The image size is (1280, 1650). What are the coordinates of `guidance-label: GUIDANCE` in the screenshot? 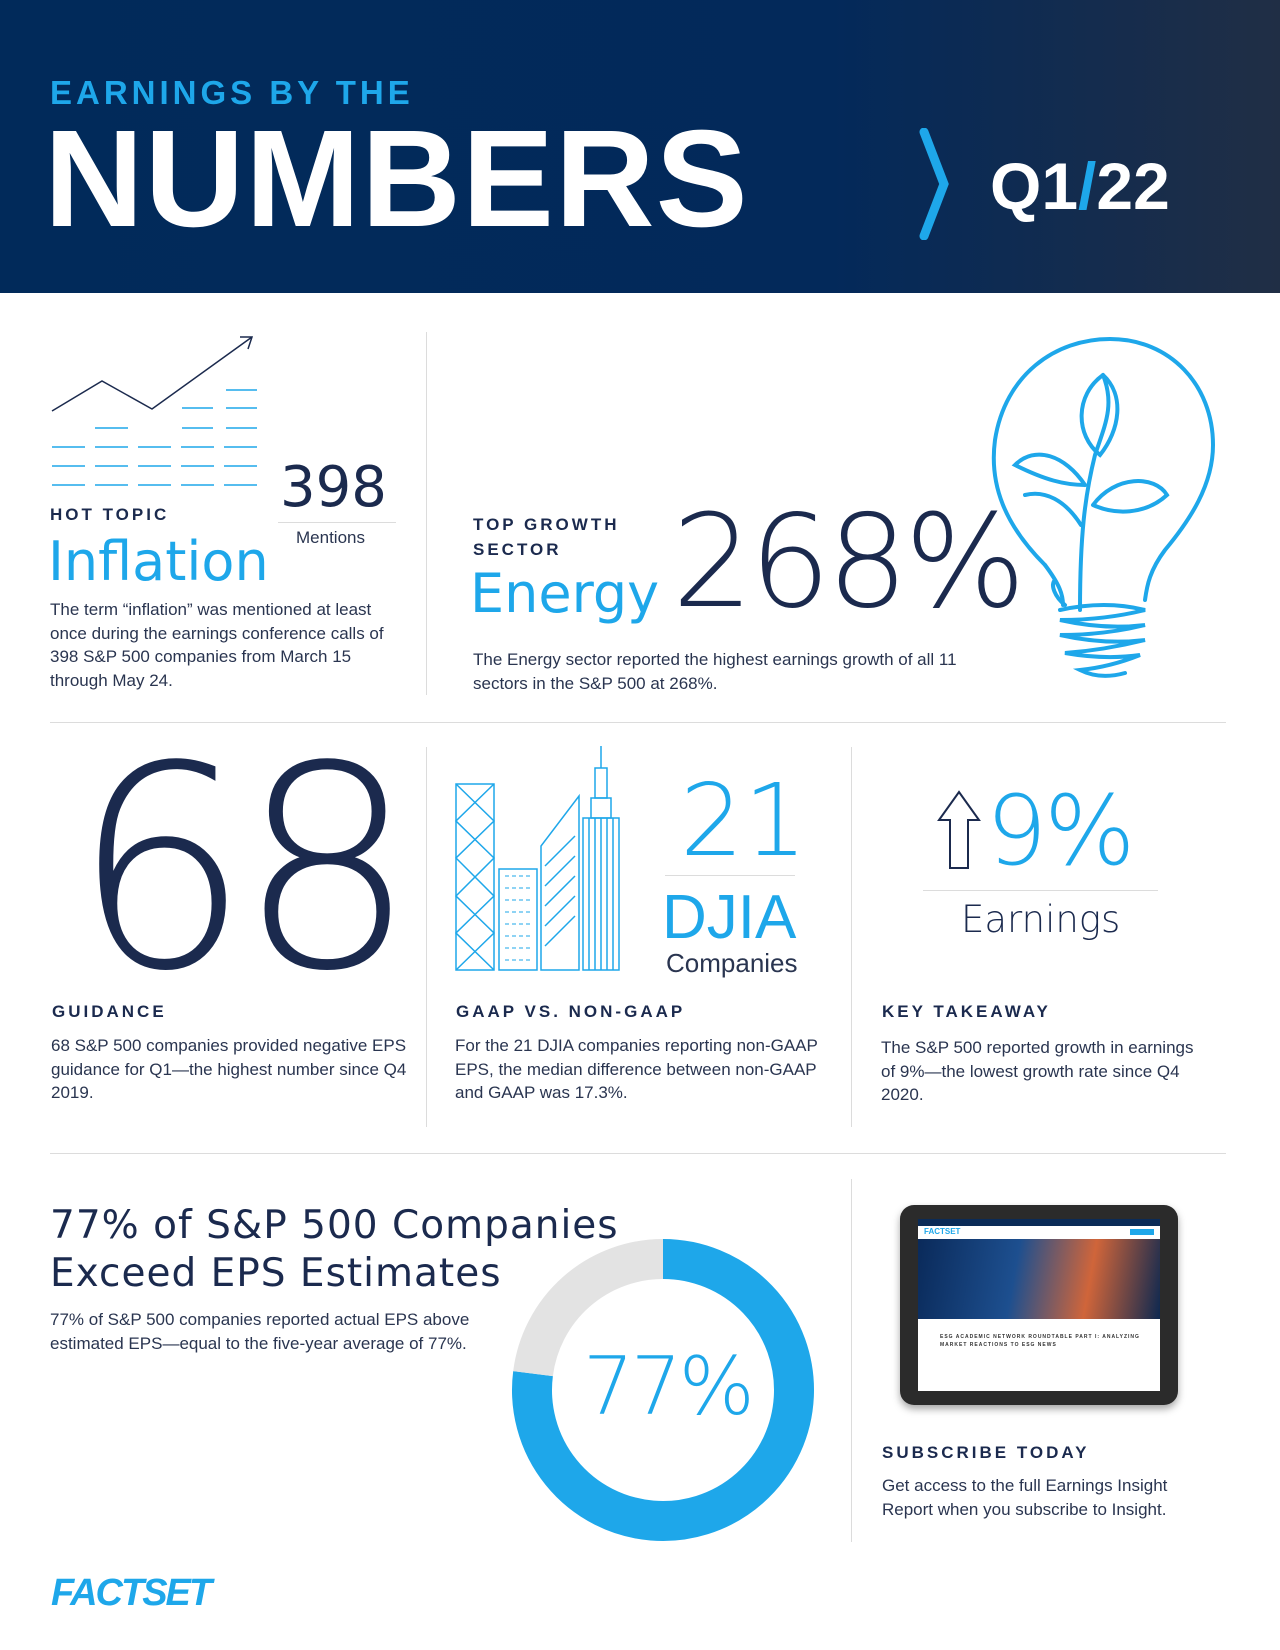 It's located at (109, 1011).